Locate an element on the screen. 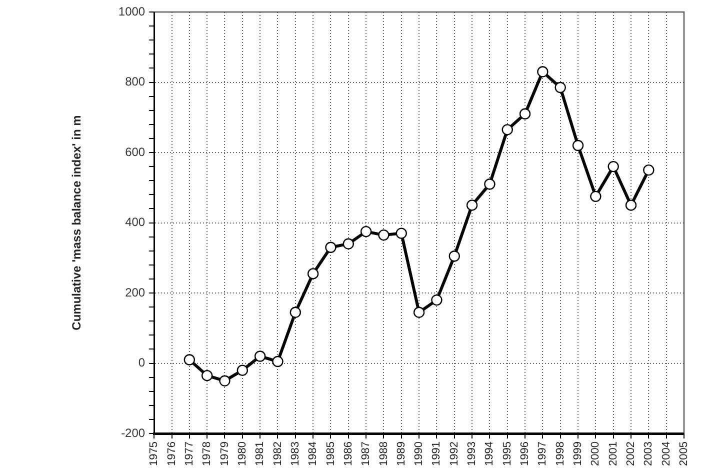  x-tick-label: 1991 is located at coordinates (436, 454).